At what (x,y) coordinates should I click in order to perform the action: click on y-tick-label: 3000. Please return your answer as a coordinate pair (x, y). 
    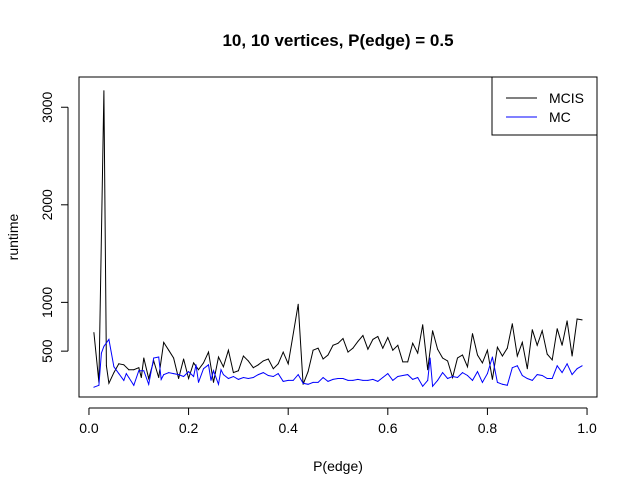
    Looking at the image, I should click on (47, 106).